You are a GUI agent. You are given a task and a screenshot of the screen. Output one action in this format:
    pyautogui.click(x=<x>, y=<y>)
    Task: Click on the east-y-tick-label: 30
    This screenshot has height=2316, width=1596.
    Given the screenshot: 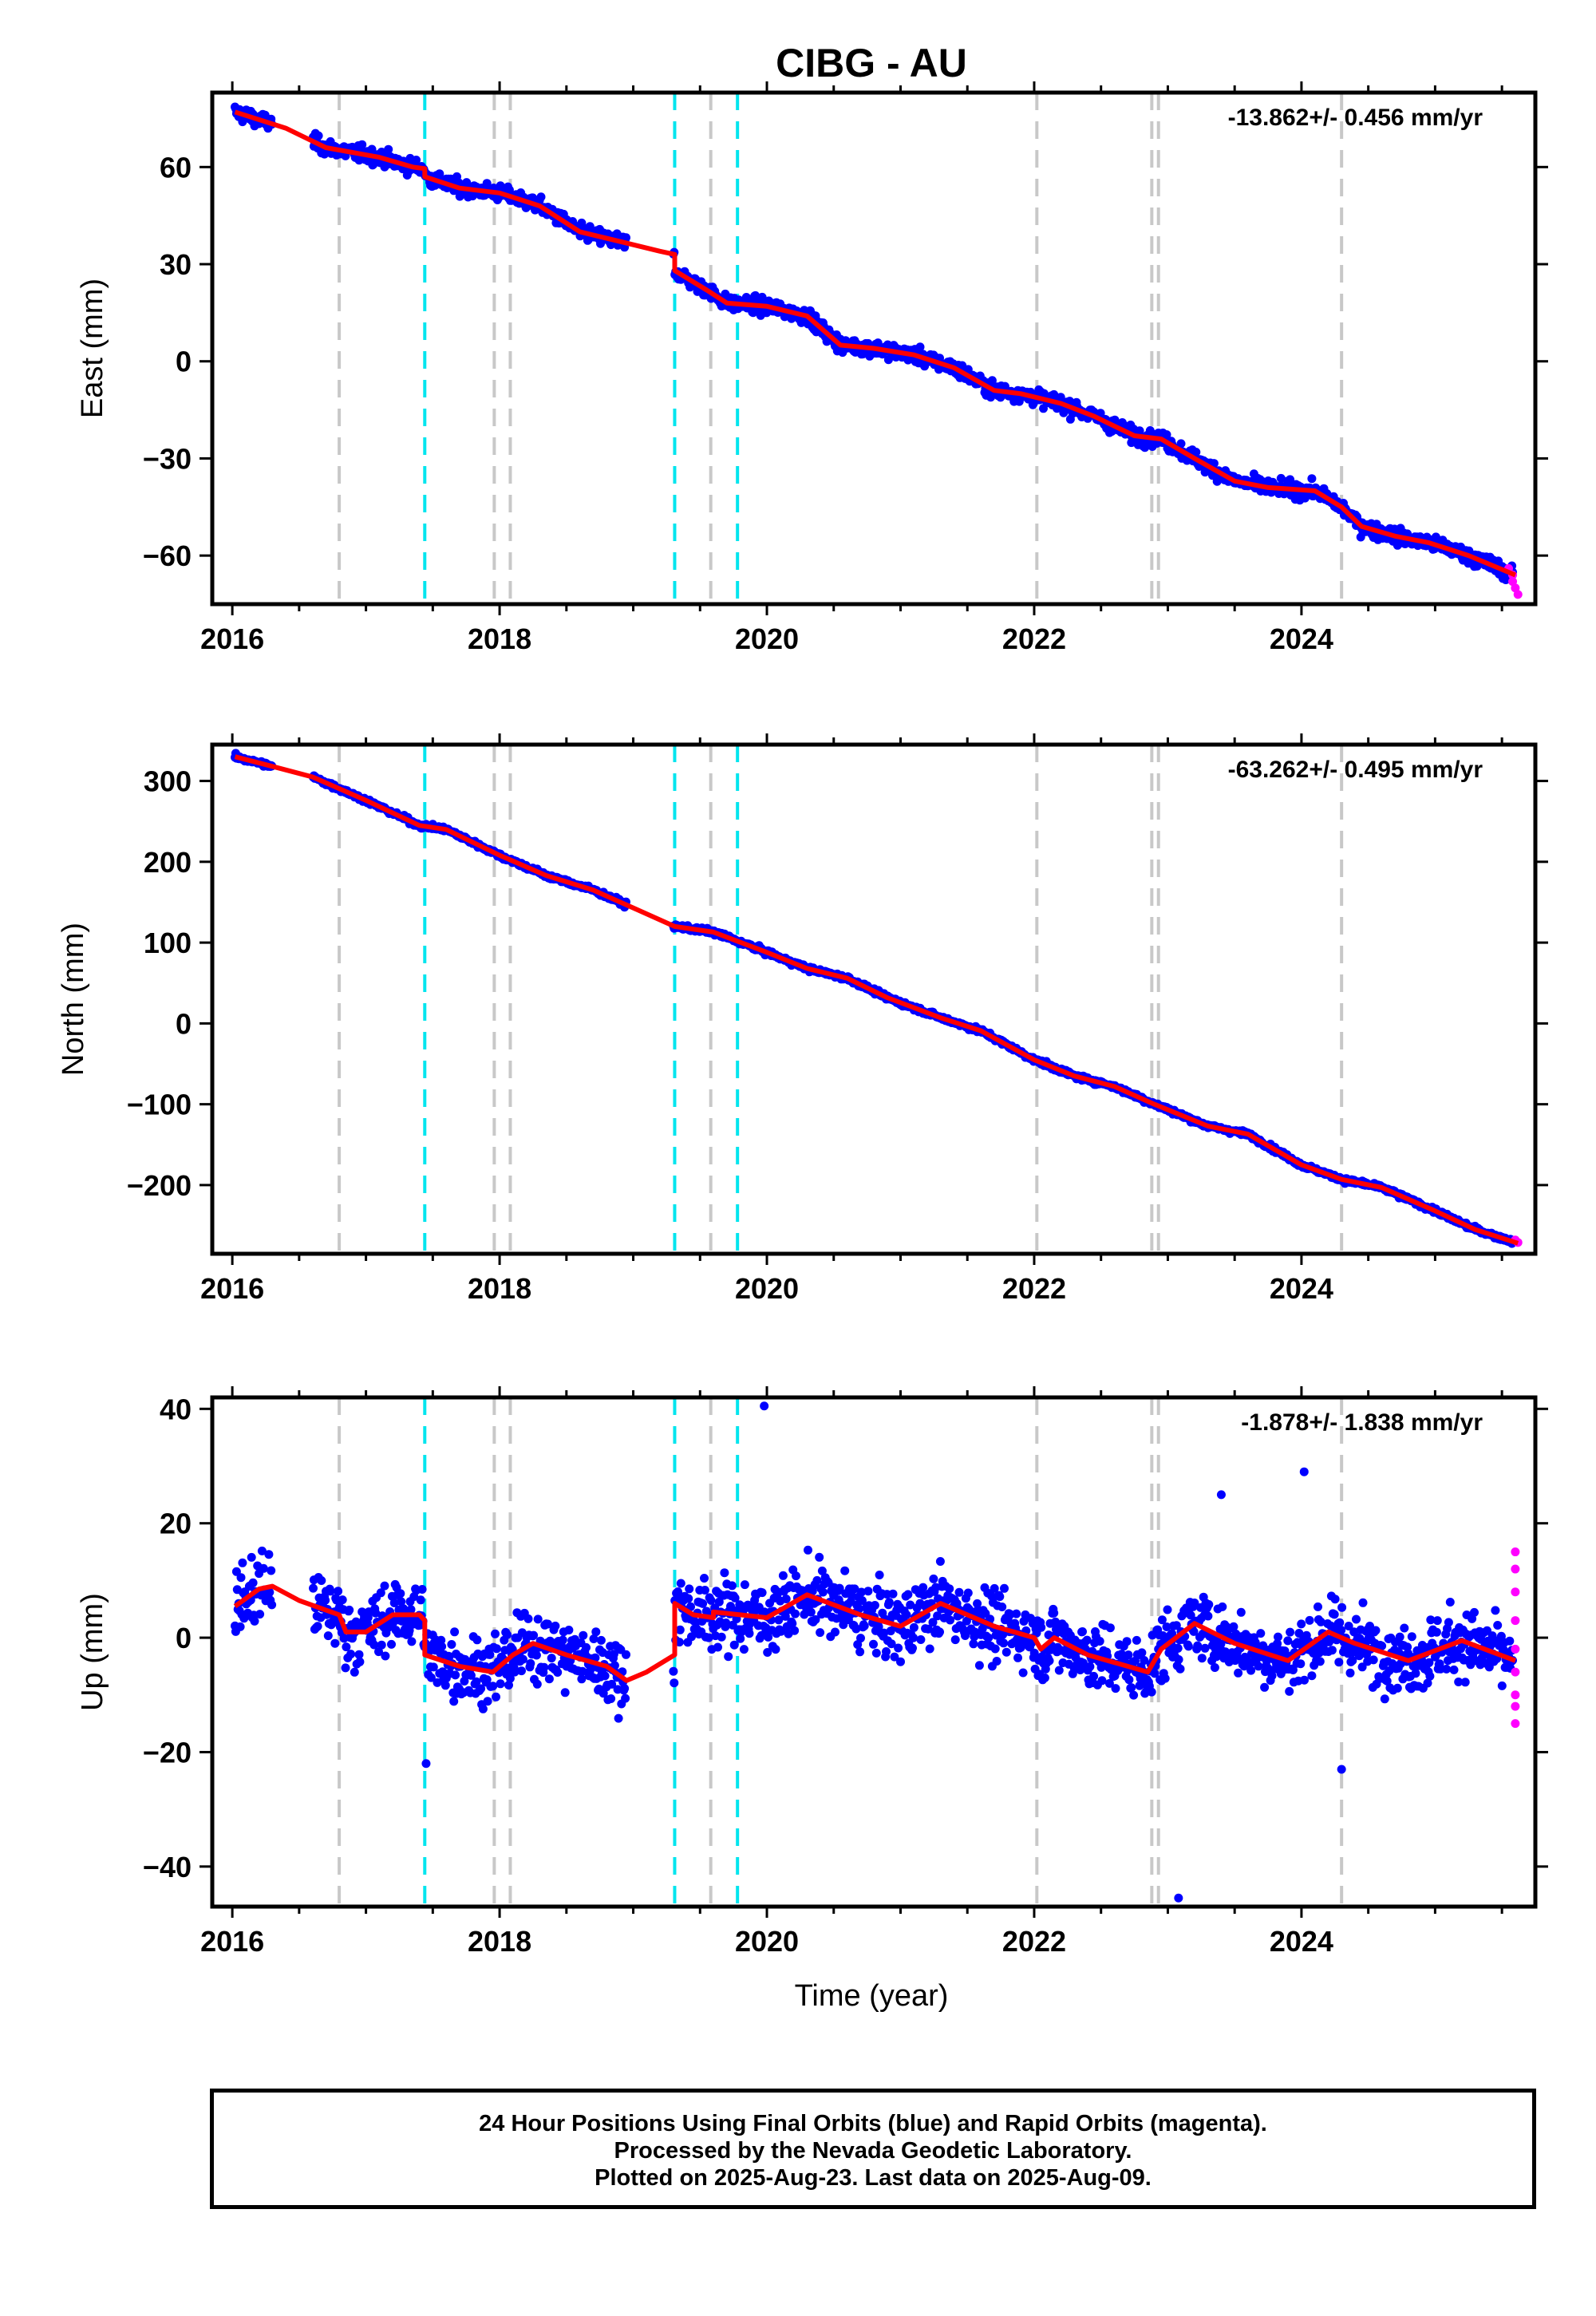 What is the action you would take?
    pyautogui.click(x=176, y=264)
    